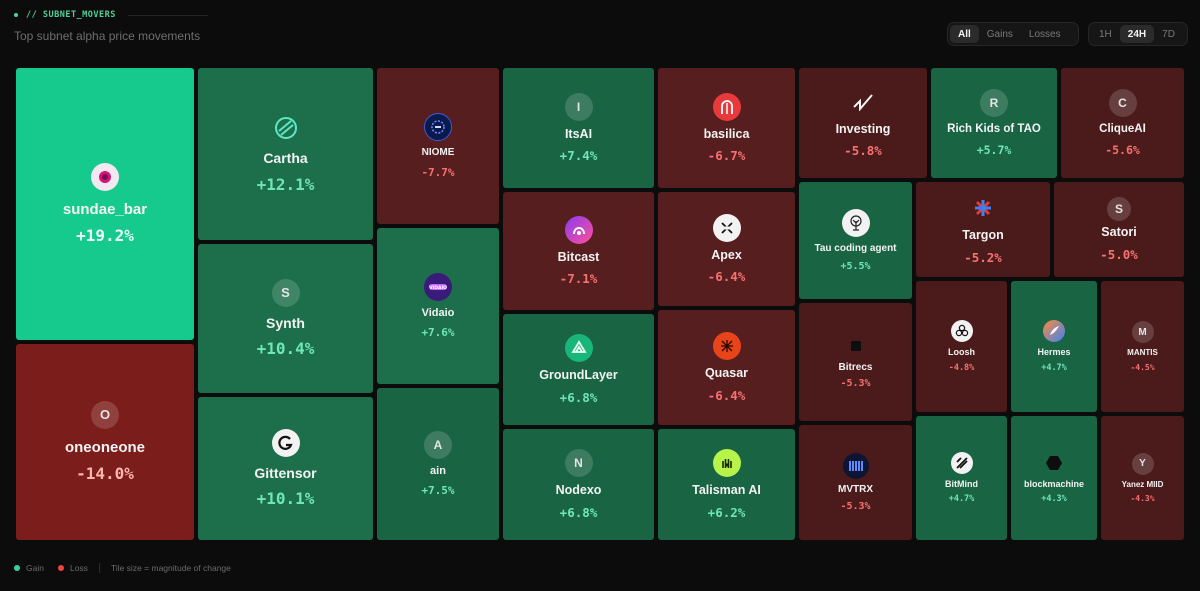 The image size is (1200, 591). I want to click on hermes-logo-icon, so click(1054, 331).